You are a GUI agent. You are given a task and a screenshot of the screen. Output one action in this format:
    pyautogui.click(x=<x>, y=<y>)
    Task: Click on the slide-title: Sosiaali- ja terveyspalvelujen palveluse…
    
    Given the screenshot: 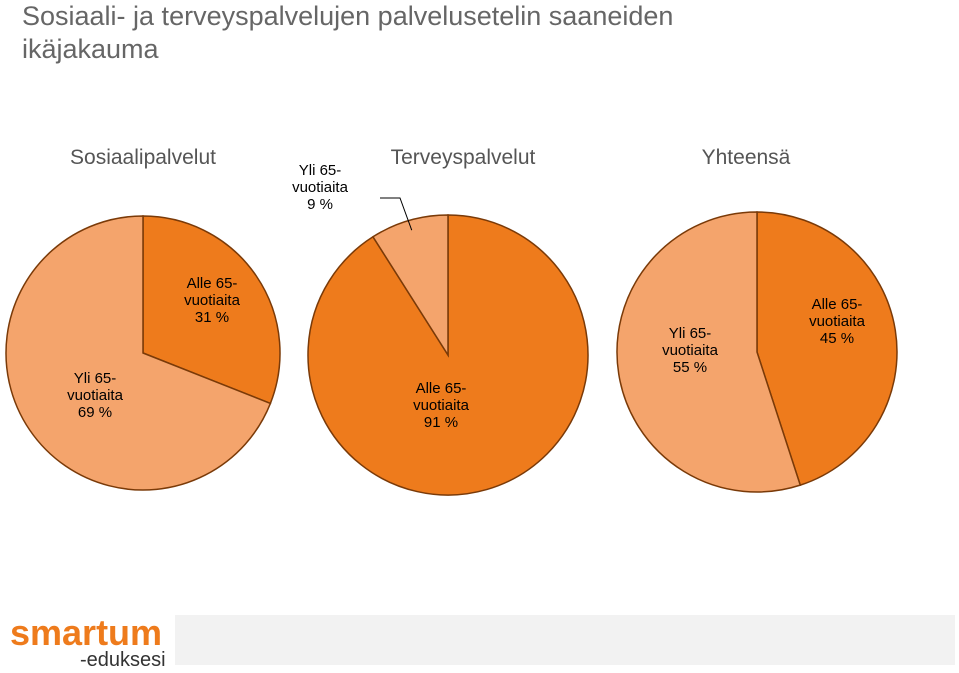 What is the action you would take?
    pyautogui.click(x=348, y=32)
    